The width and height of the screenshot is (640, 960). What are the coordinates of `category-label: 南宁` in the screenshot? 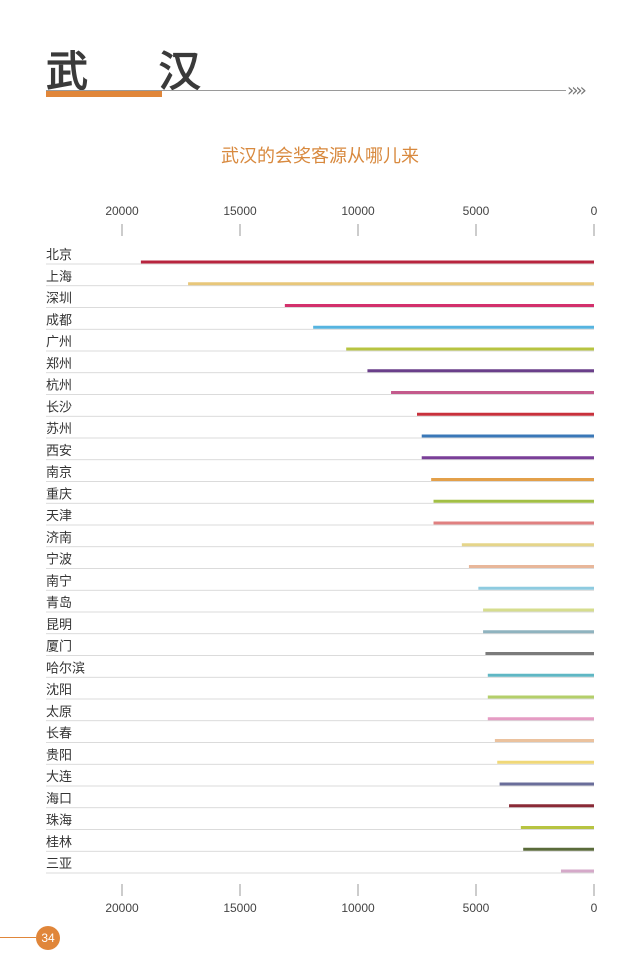 It's located at (59, 581).